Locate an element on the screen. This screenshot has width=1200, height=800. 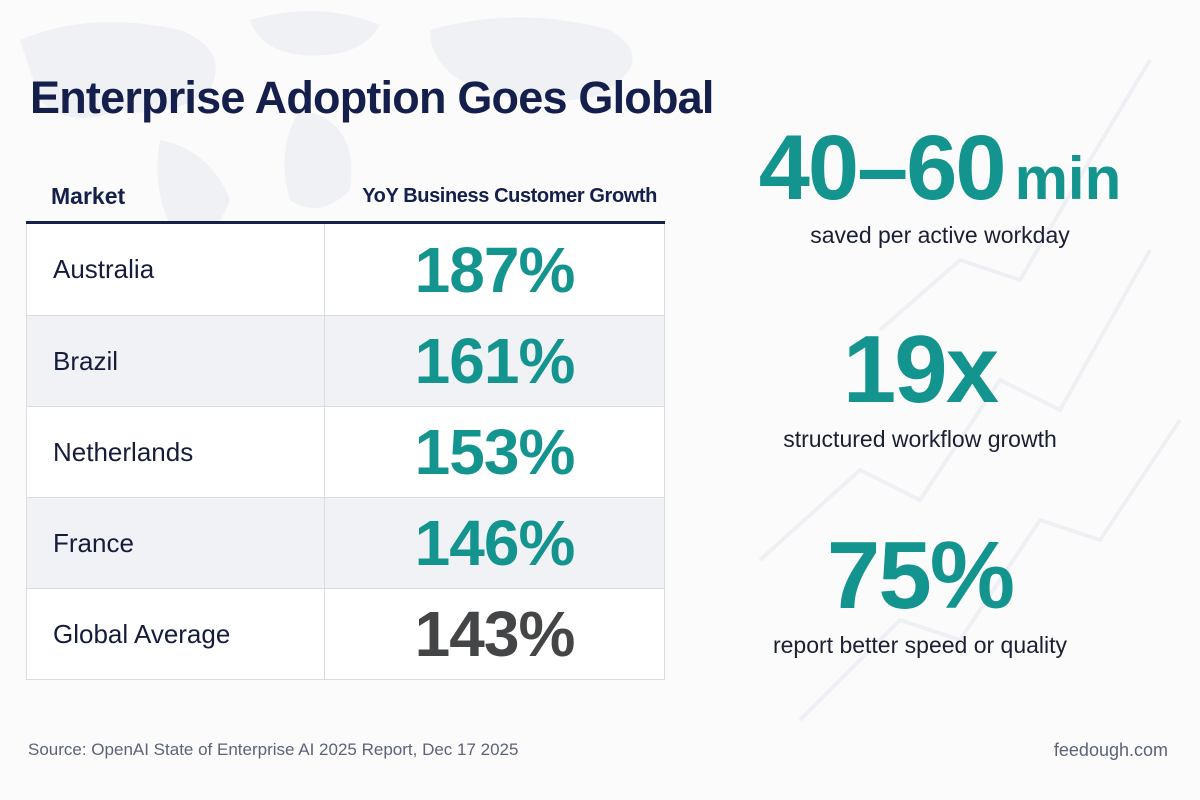
stat-time-saved: 40–60 min saved per active workday is located at coordinates (940, 185).